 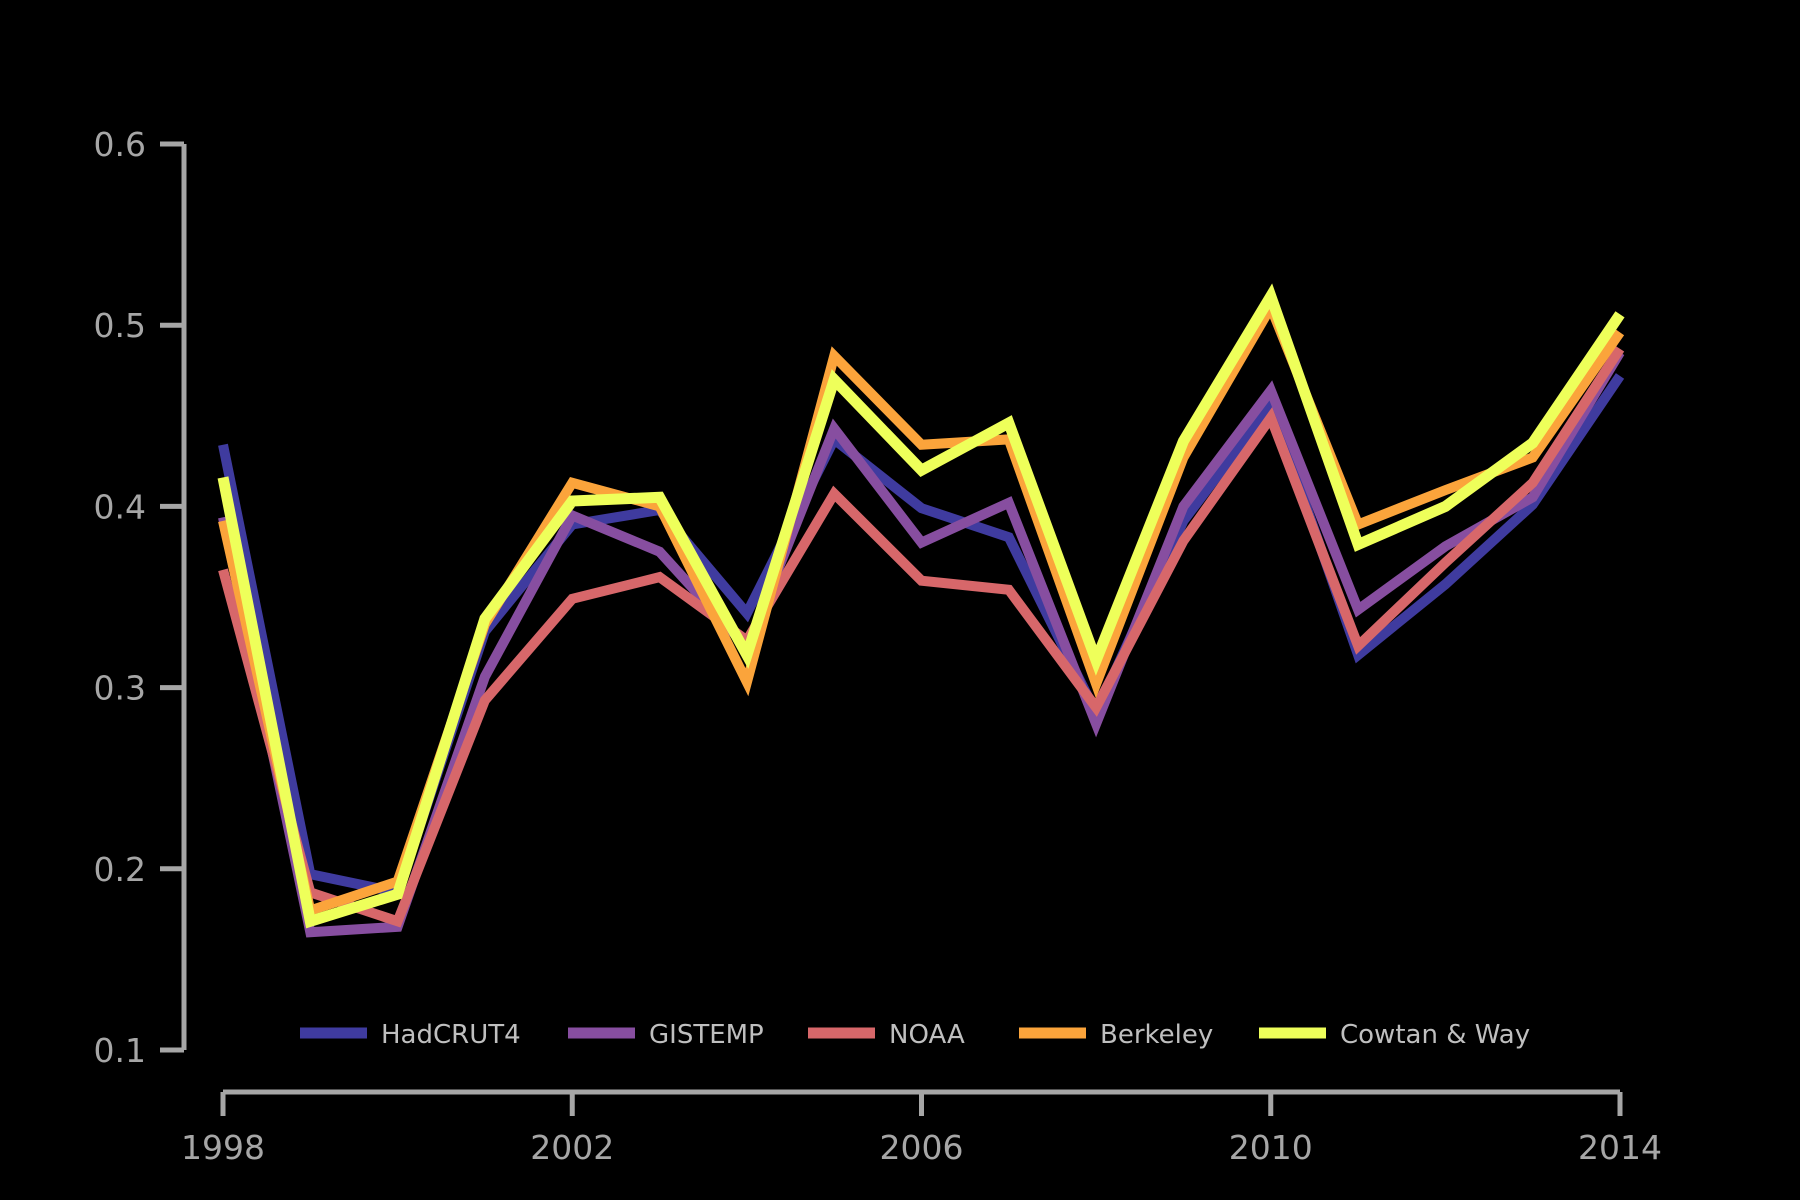 What do you see at coordinates (120, 325) in the screenshot?
I see `y-tick-label: 0.5` at bounding box center [120, 325].